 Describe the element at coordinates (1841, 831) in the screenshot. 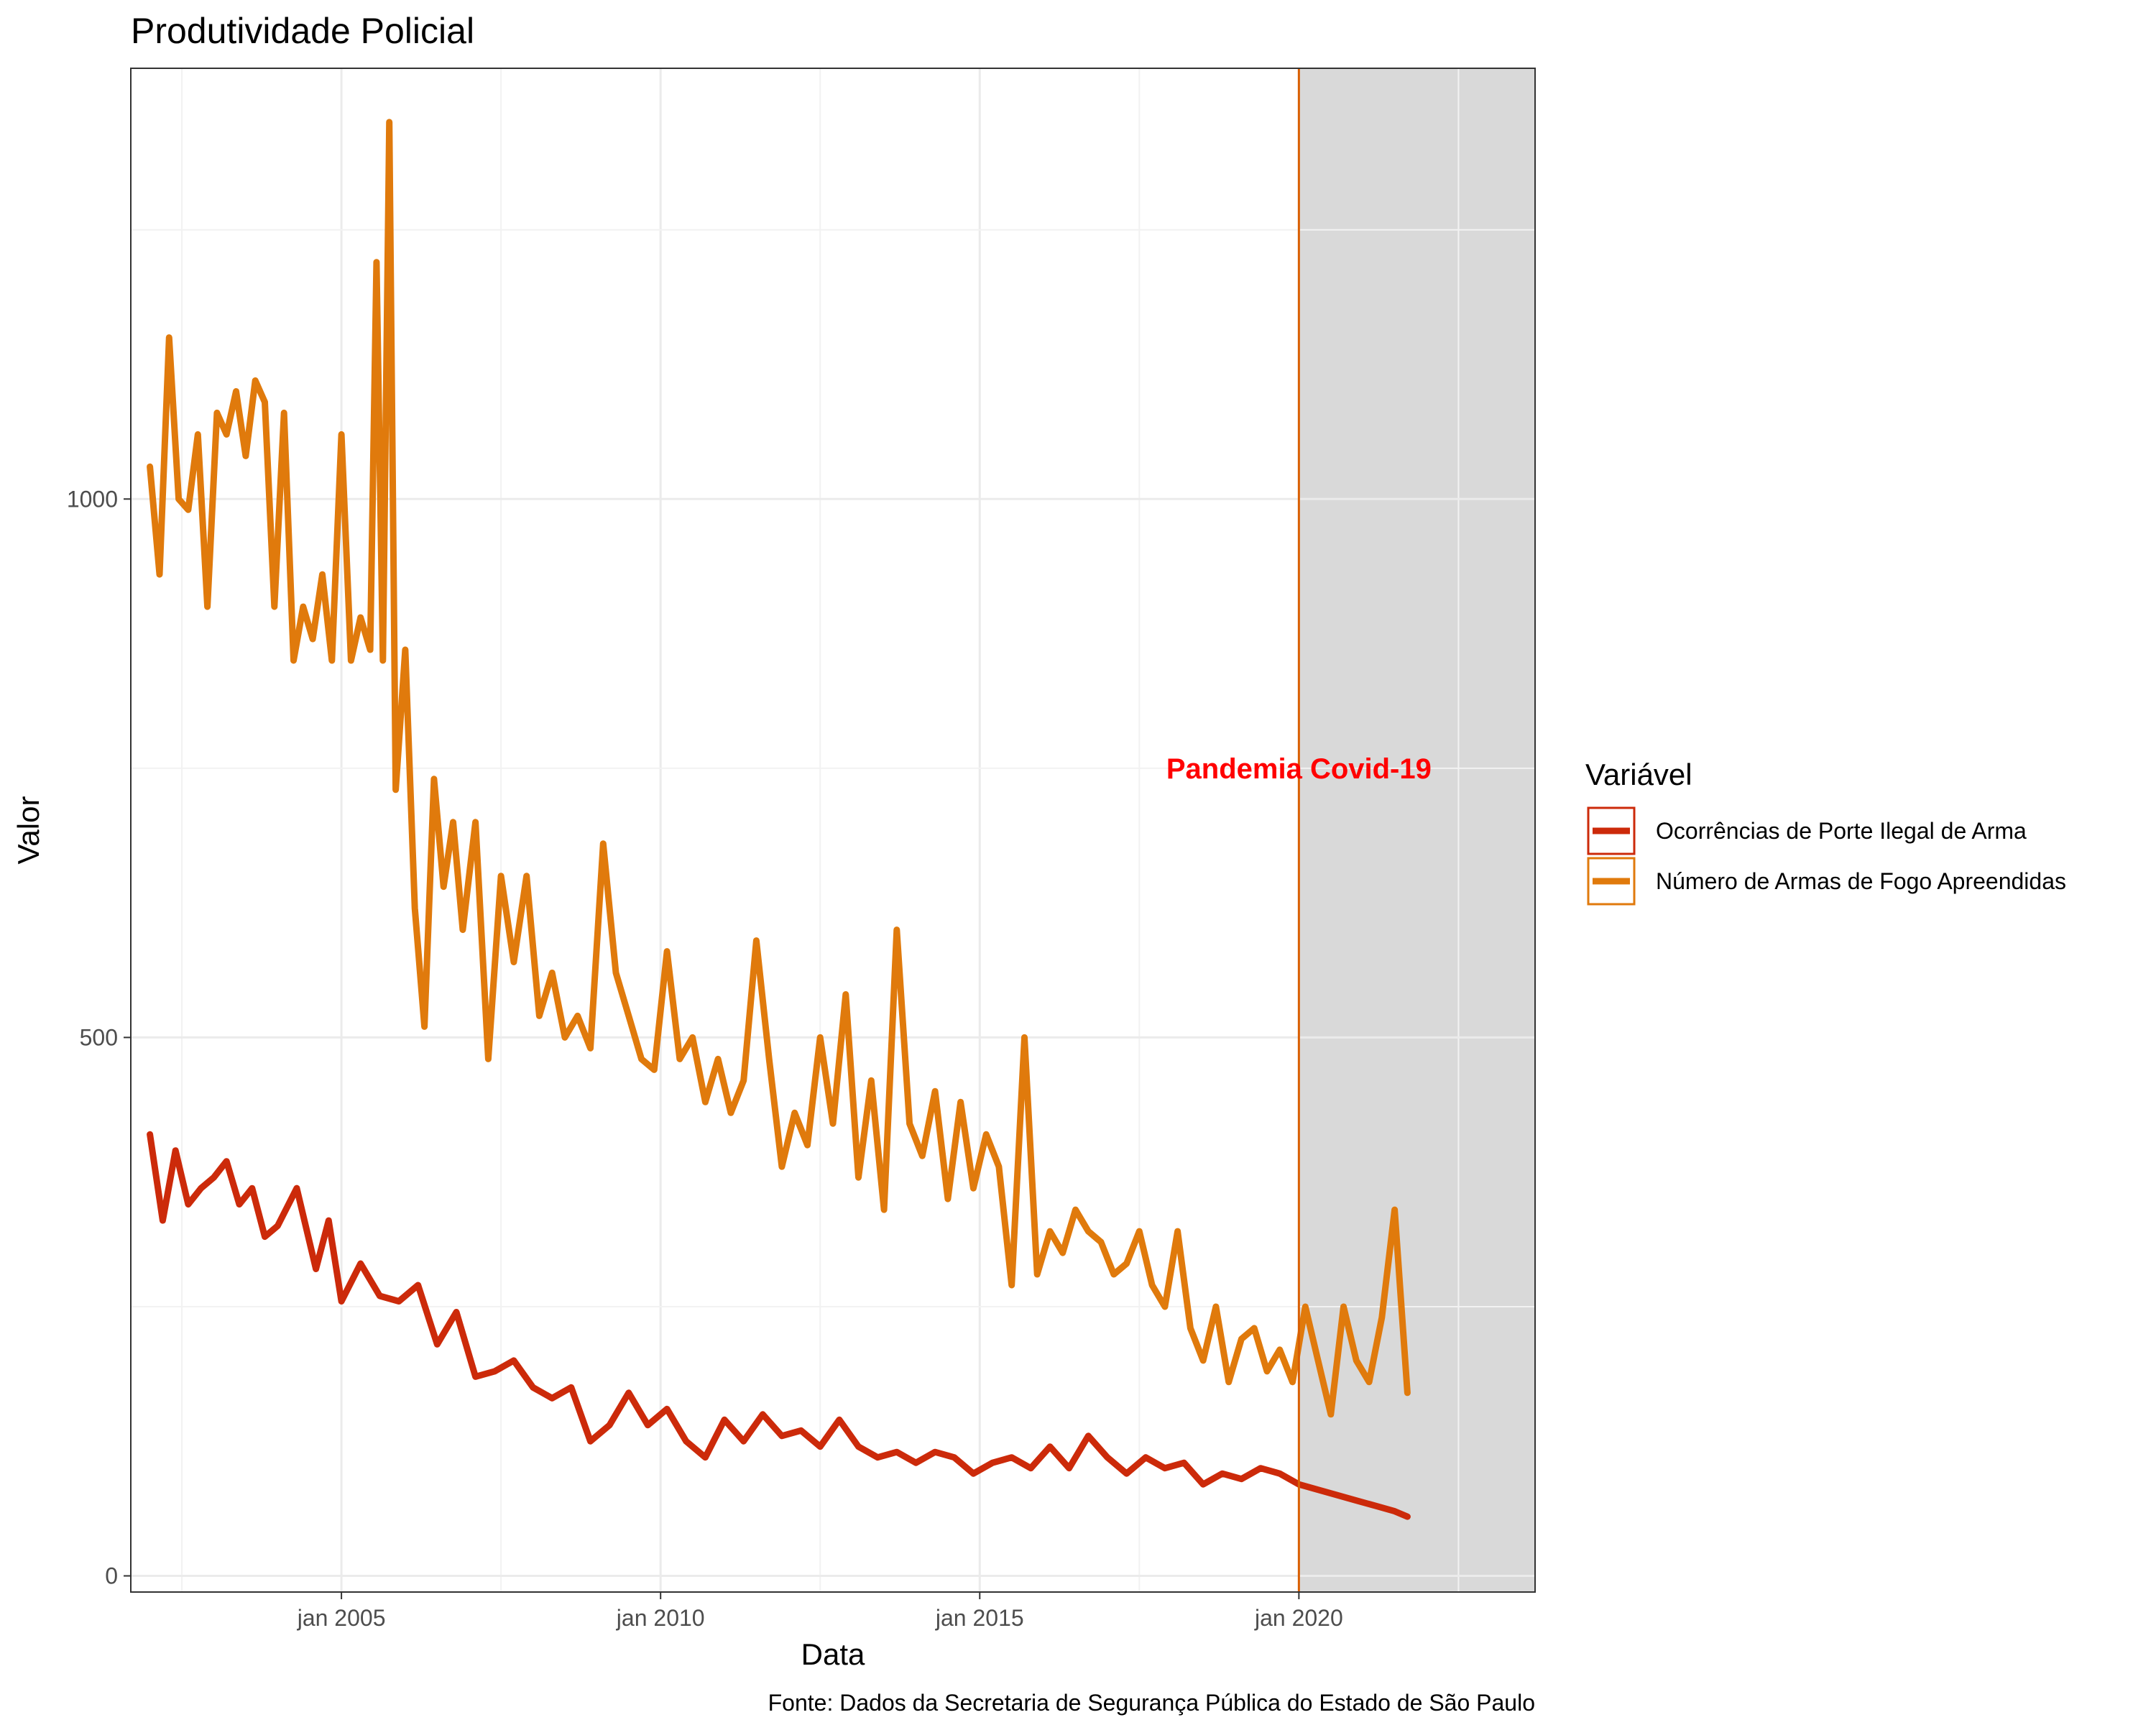

I see `legend-label: Ocorrências de Porte Ilegal de Arma` at that location.